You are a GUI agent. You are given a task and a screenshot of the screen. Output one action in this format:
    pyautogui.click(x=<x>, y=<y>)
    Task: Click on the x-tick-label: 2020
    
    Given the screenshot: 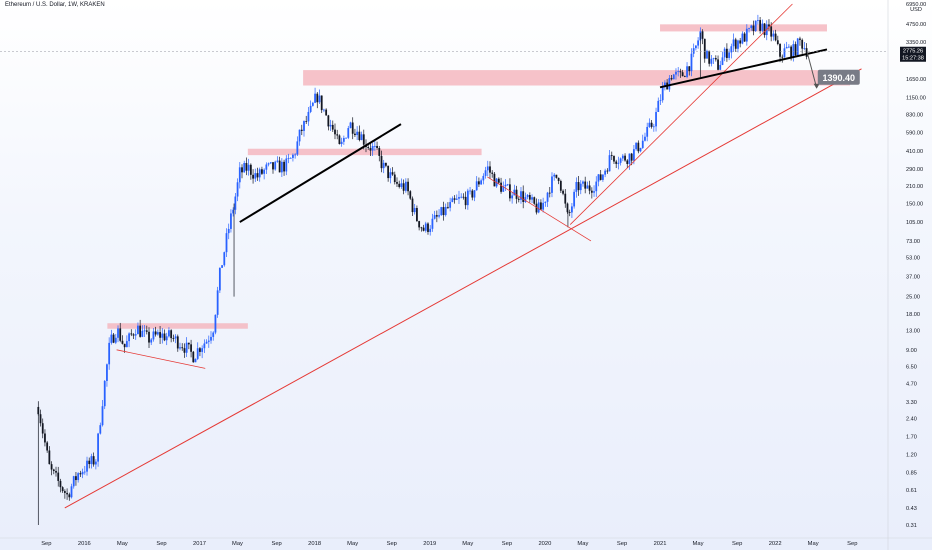 What is the action you would take?
    pyautogui.click(x=544, y=544)
    